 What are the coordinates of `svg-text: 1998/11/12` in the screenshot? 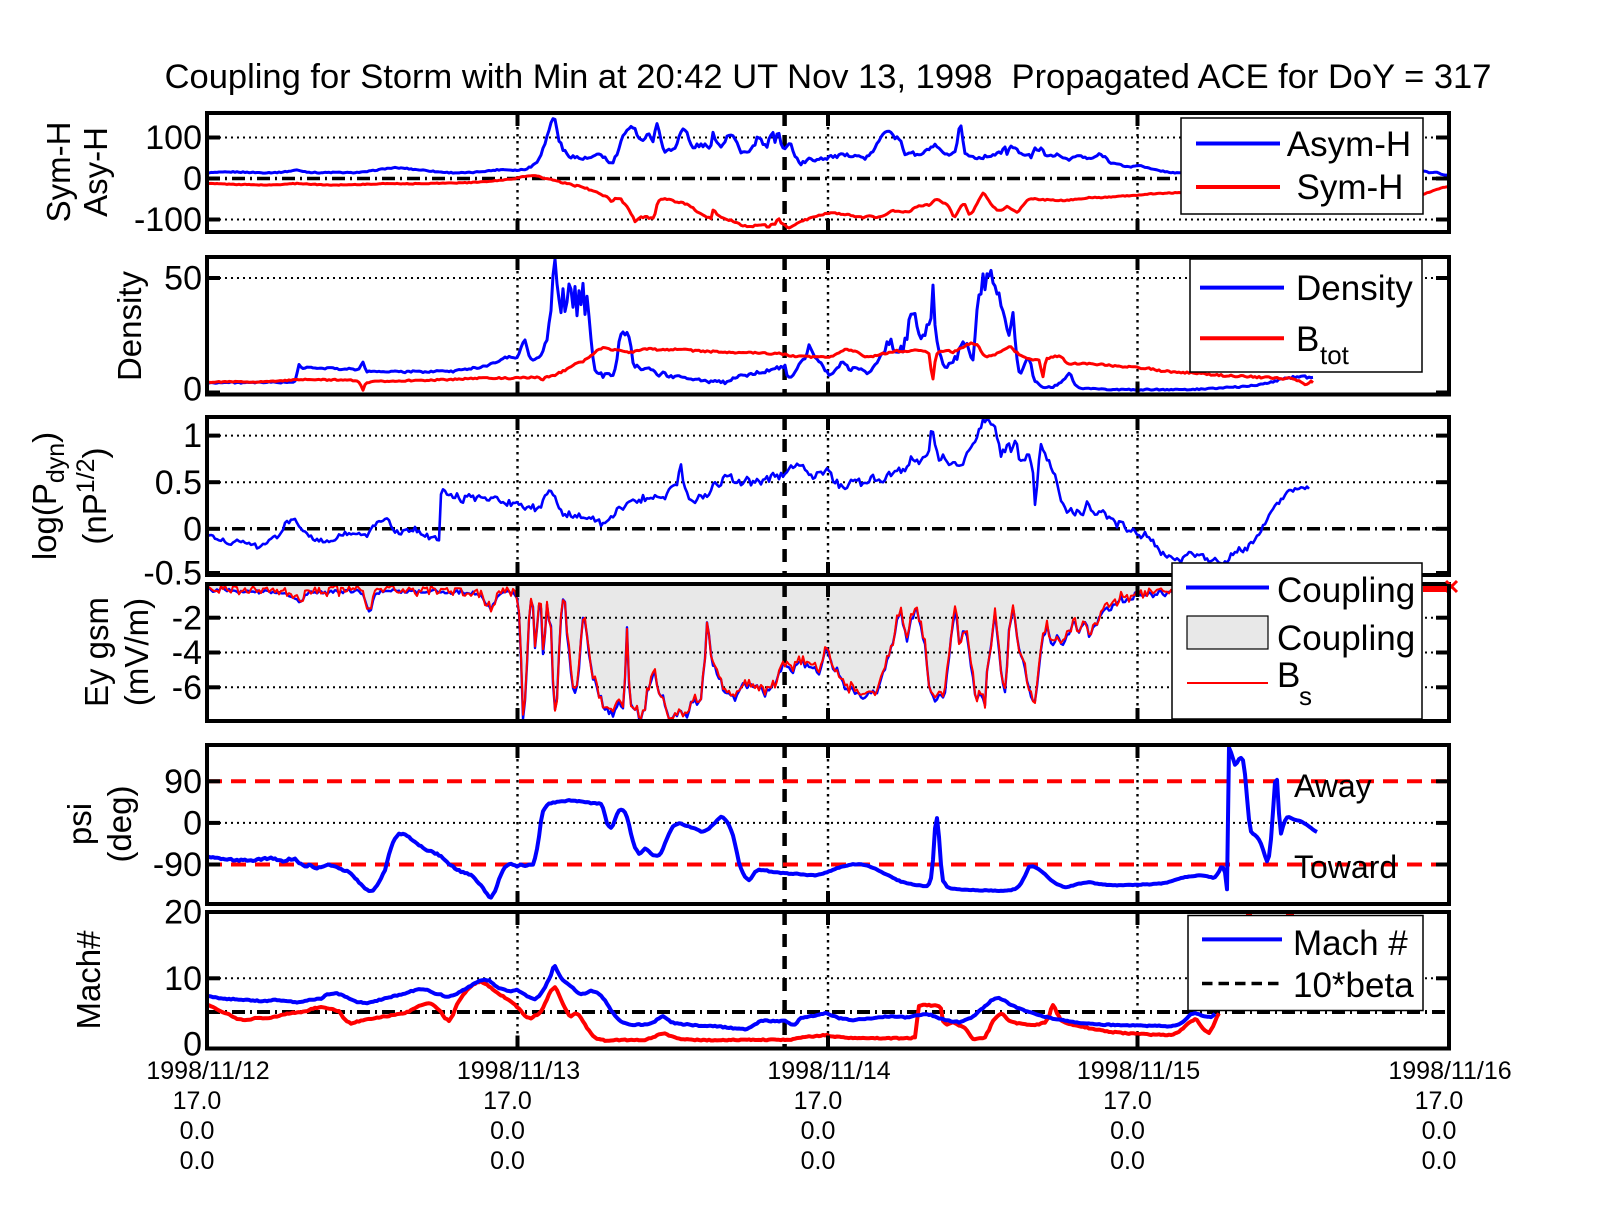 It's located at (207, 1071).